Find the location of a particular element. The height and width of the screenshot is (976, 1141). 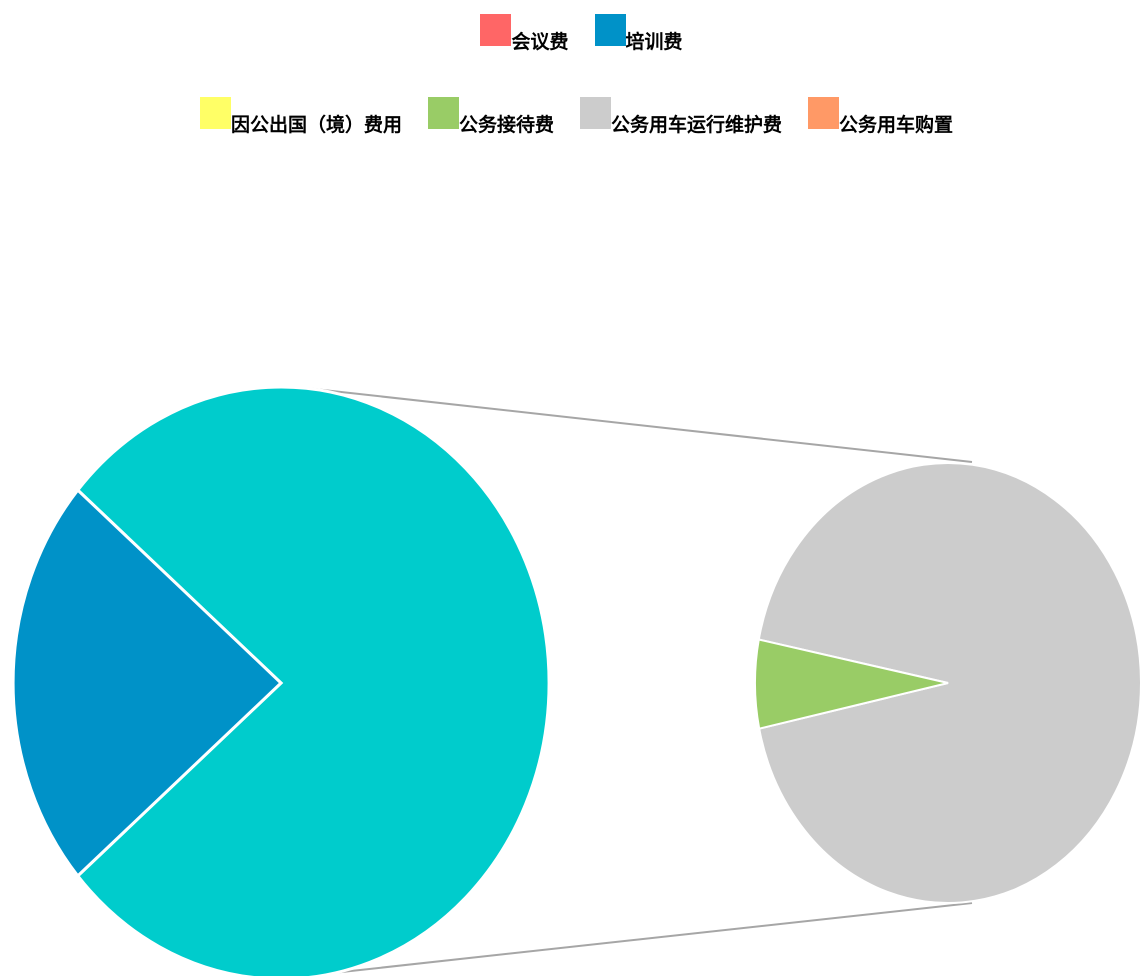

legend-item-yunxing: 公务用车运行维护费 is located at coordinates (681, 117).